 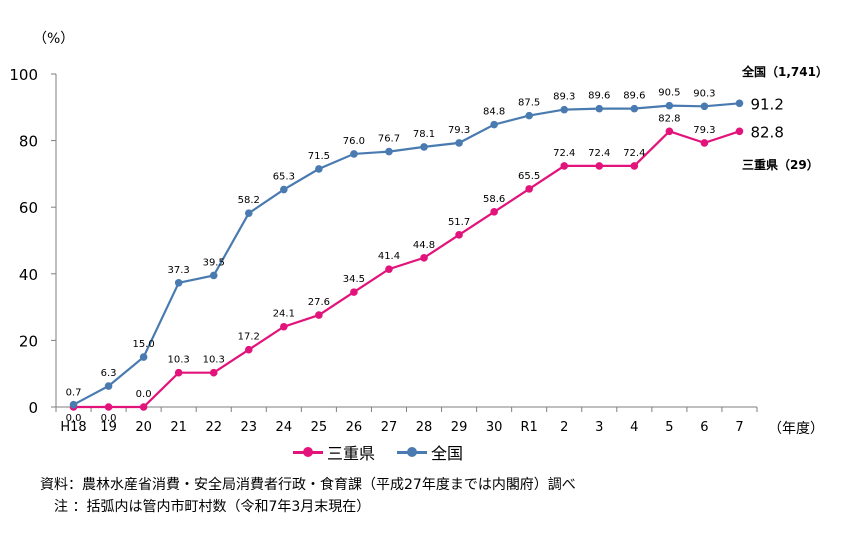 I want to click on y-tick-label: 80, so click(x=28, y=142).